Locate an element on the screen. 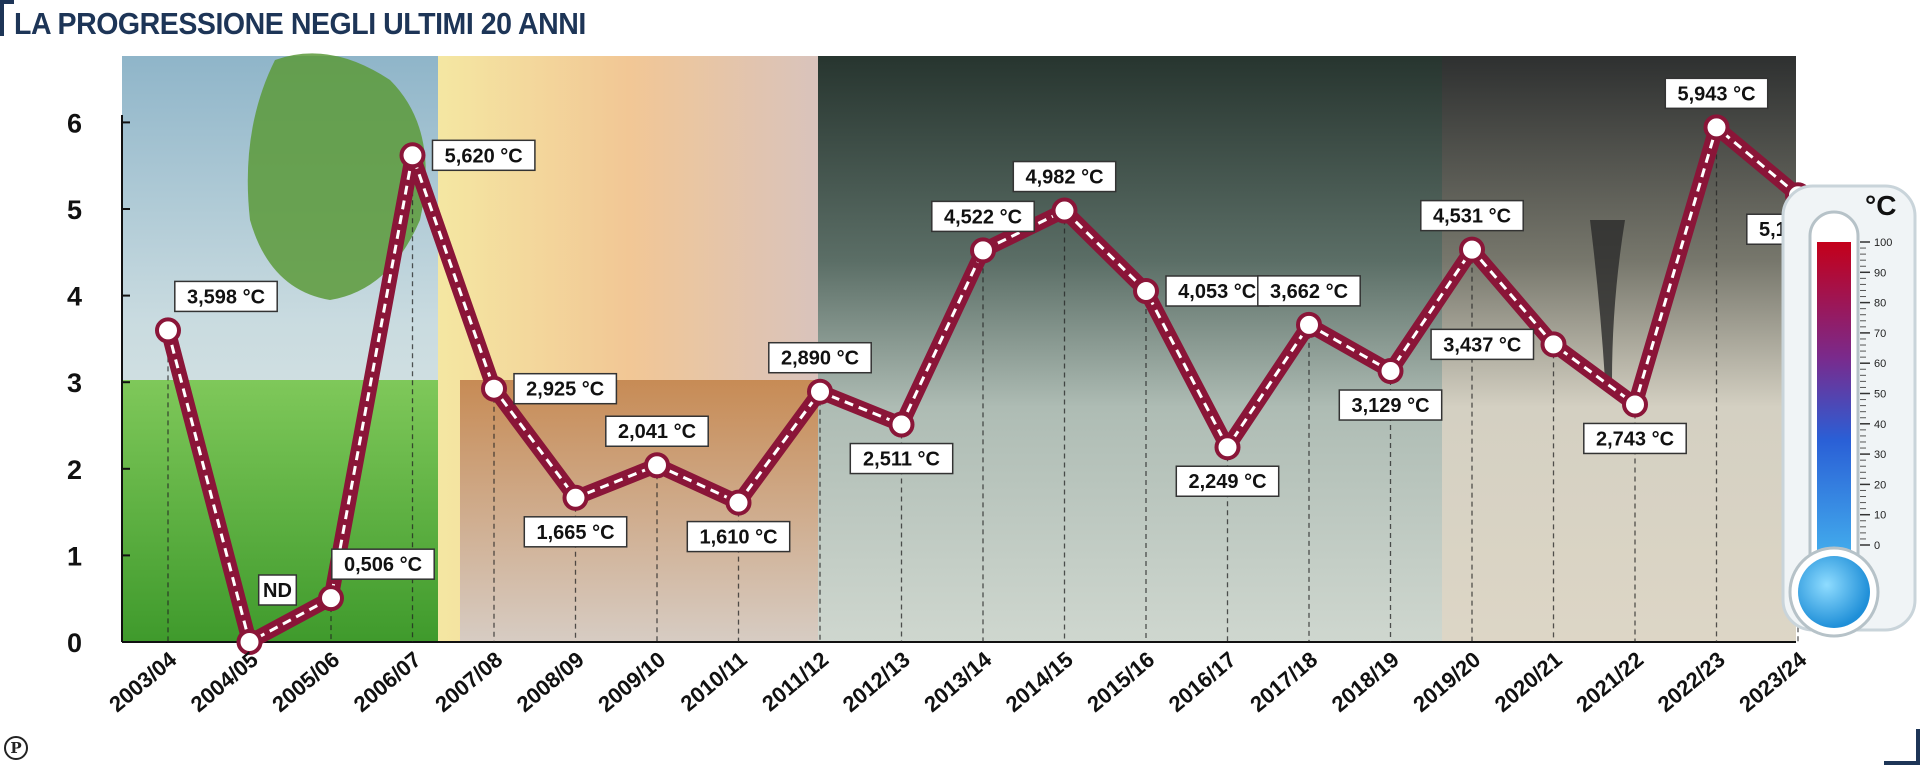 The height and width of the screenshot is (765, 1920). x-tick-label: 2018/19 is located at coordinates (1365, 682).